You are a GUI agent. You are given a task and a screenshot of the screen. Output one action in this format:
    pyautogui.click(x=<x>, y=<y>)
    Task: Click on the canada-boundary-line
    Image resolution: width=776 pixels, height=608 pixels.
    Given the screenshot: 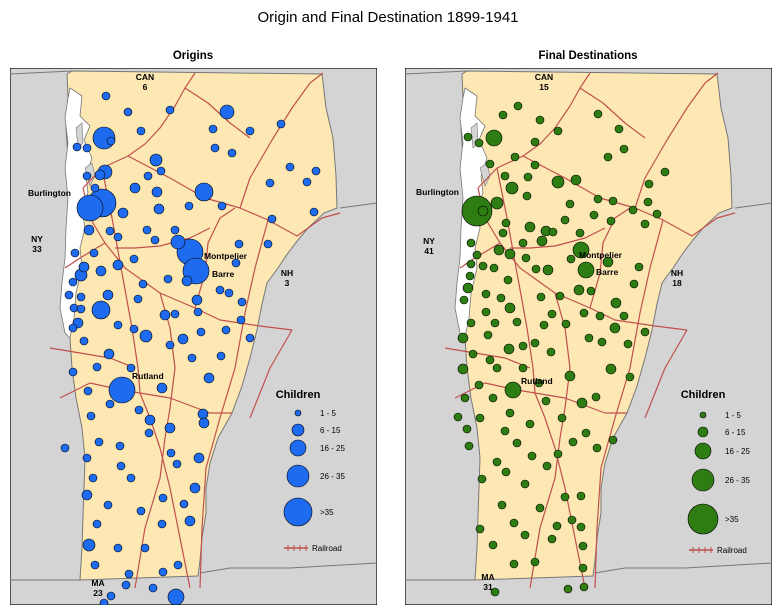 What is the action you would take?
    pyautogui.click(x=436, y=72)
    